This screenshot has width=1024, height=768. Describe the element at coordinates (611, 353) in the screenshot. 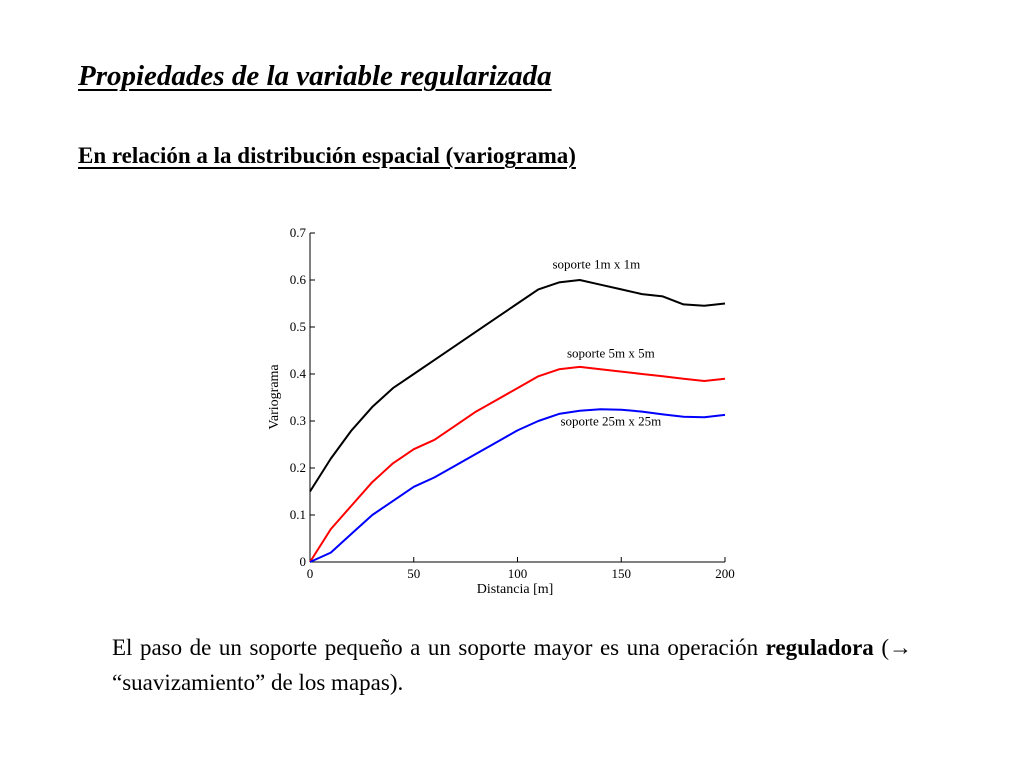

I see `series-label: soporte 5m x 5m` at that location.